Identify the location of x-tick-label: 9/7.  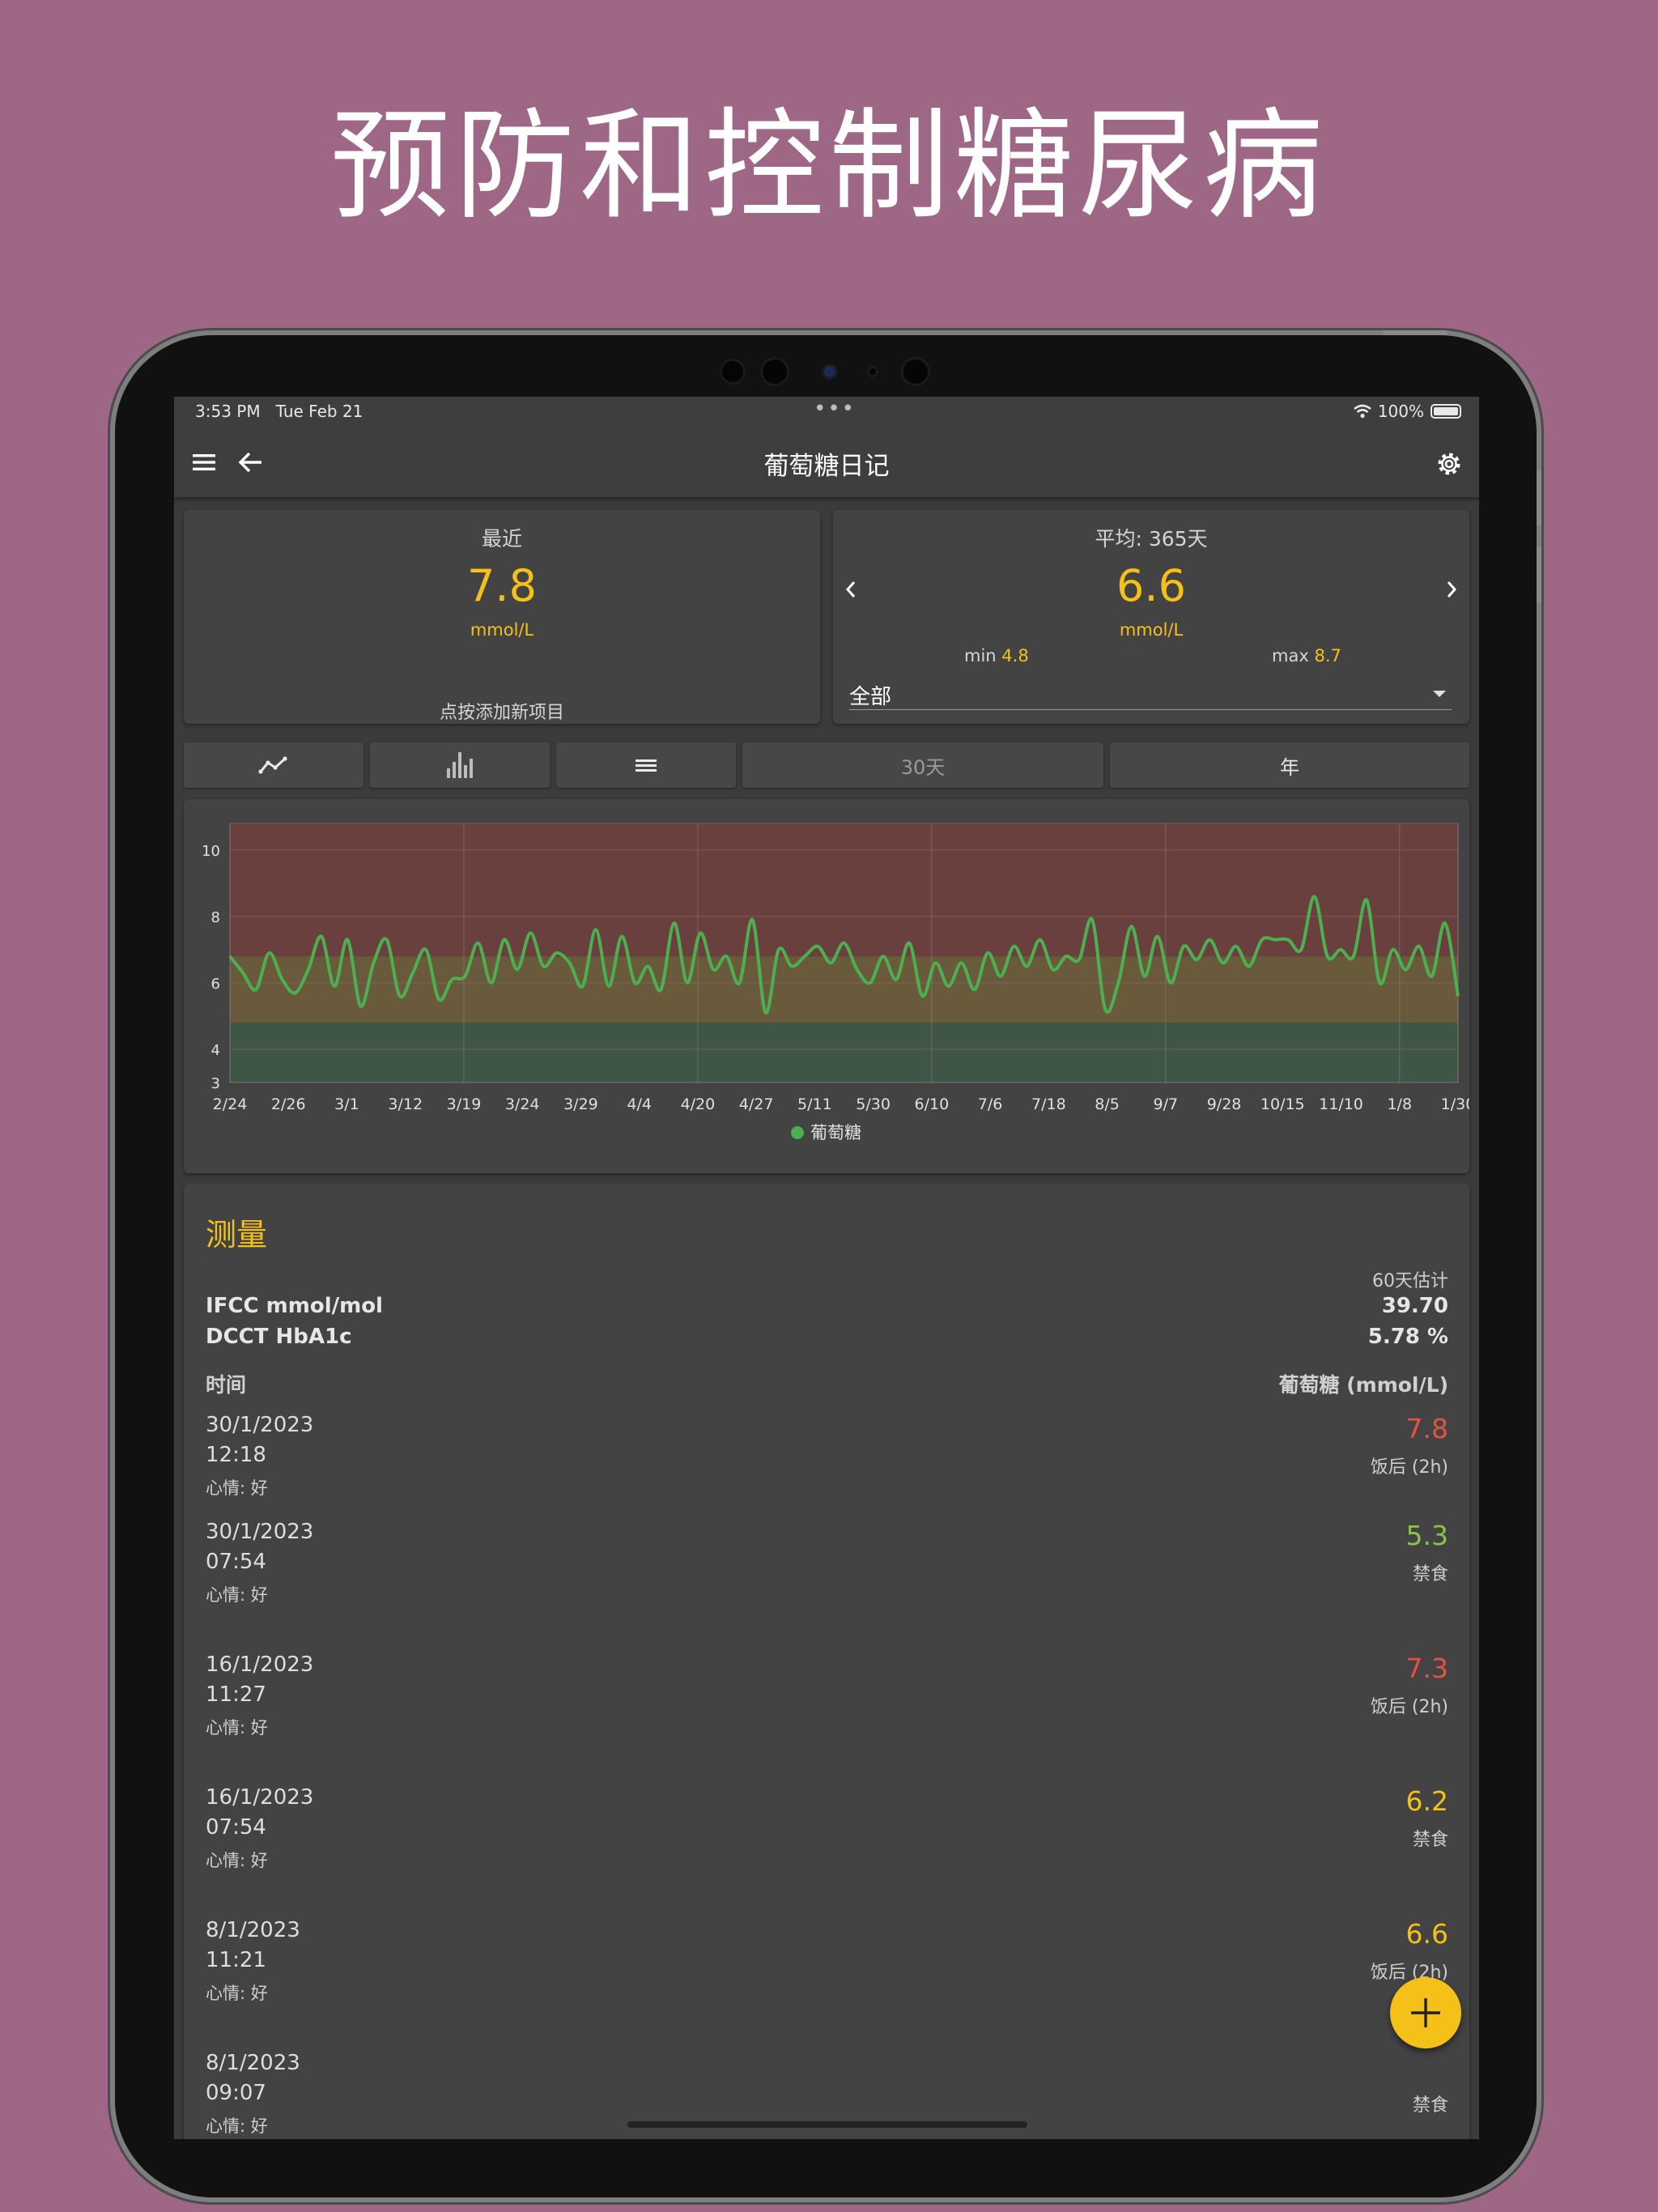
(1166, 1104).